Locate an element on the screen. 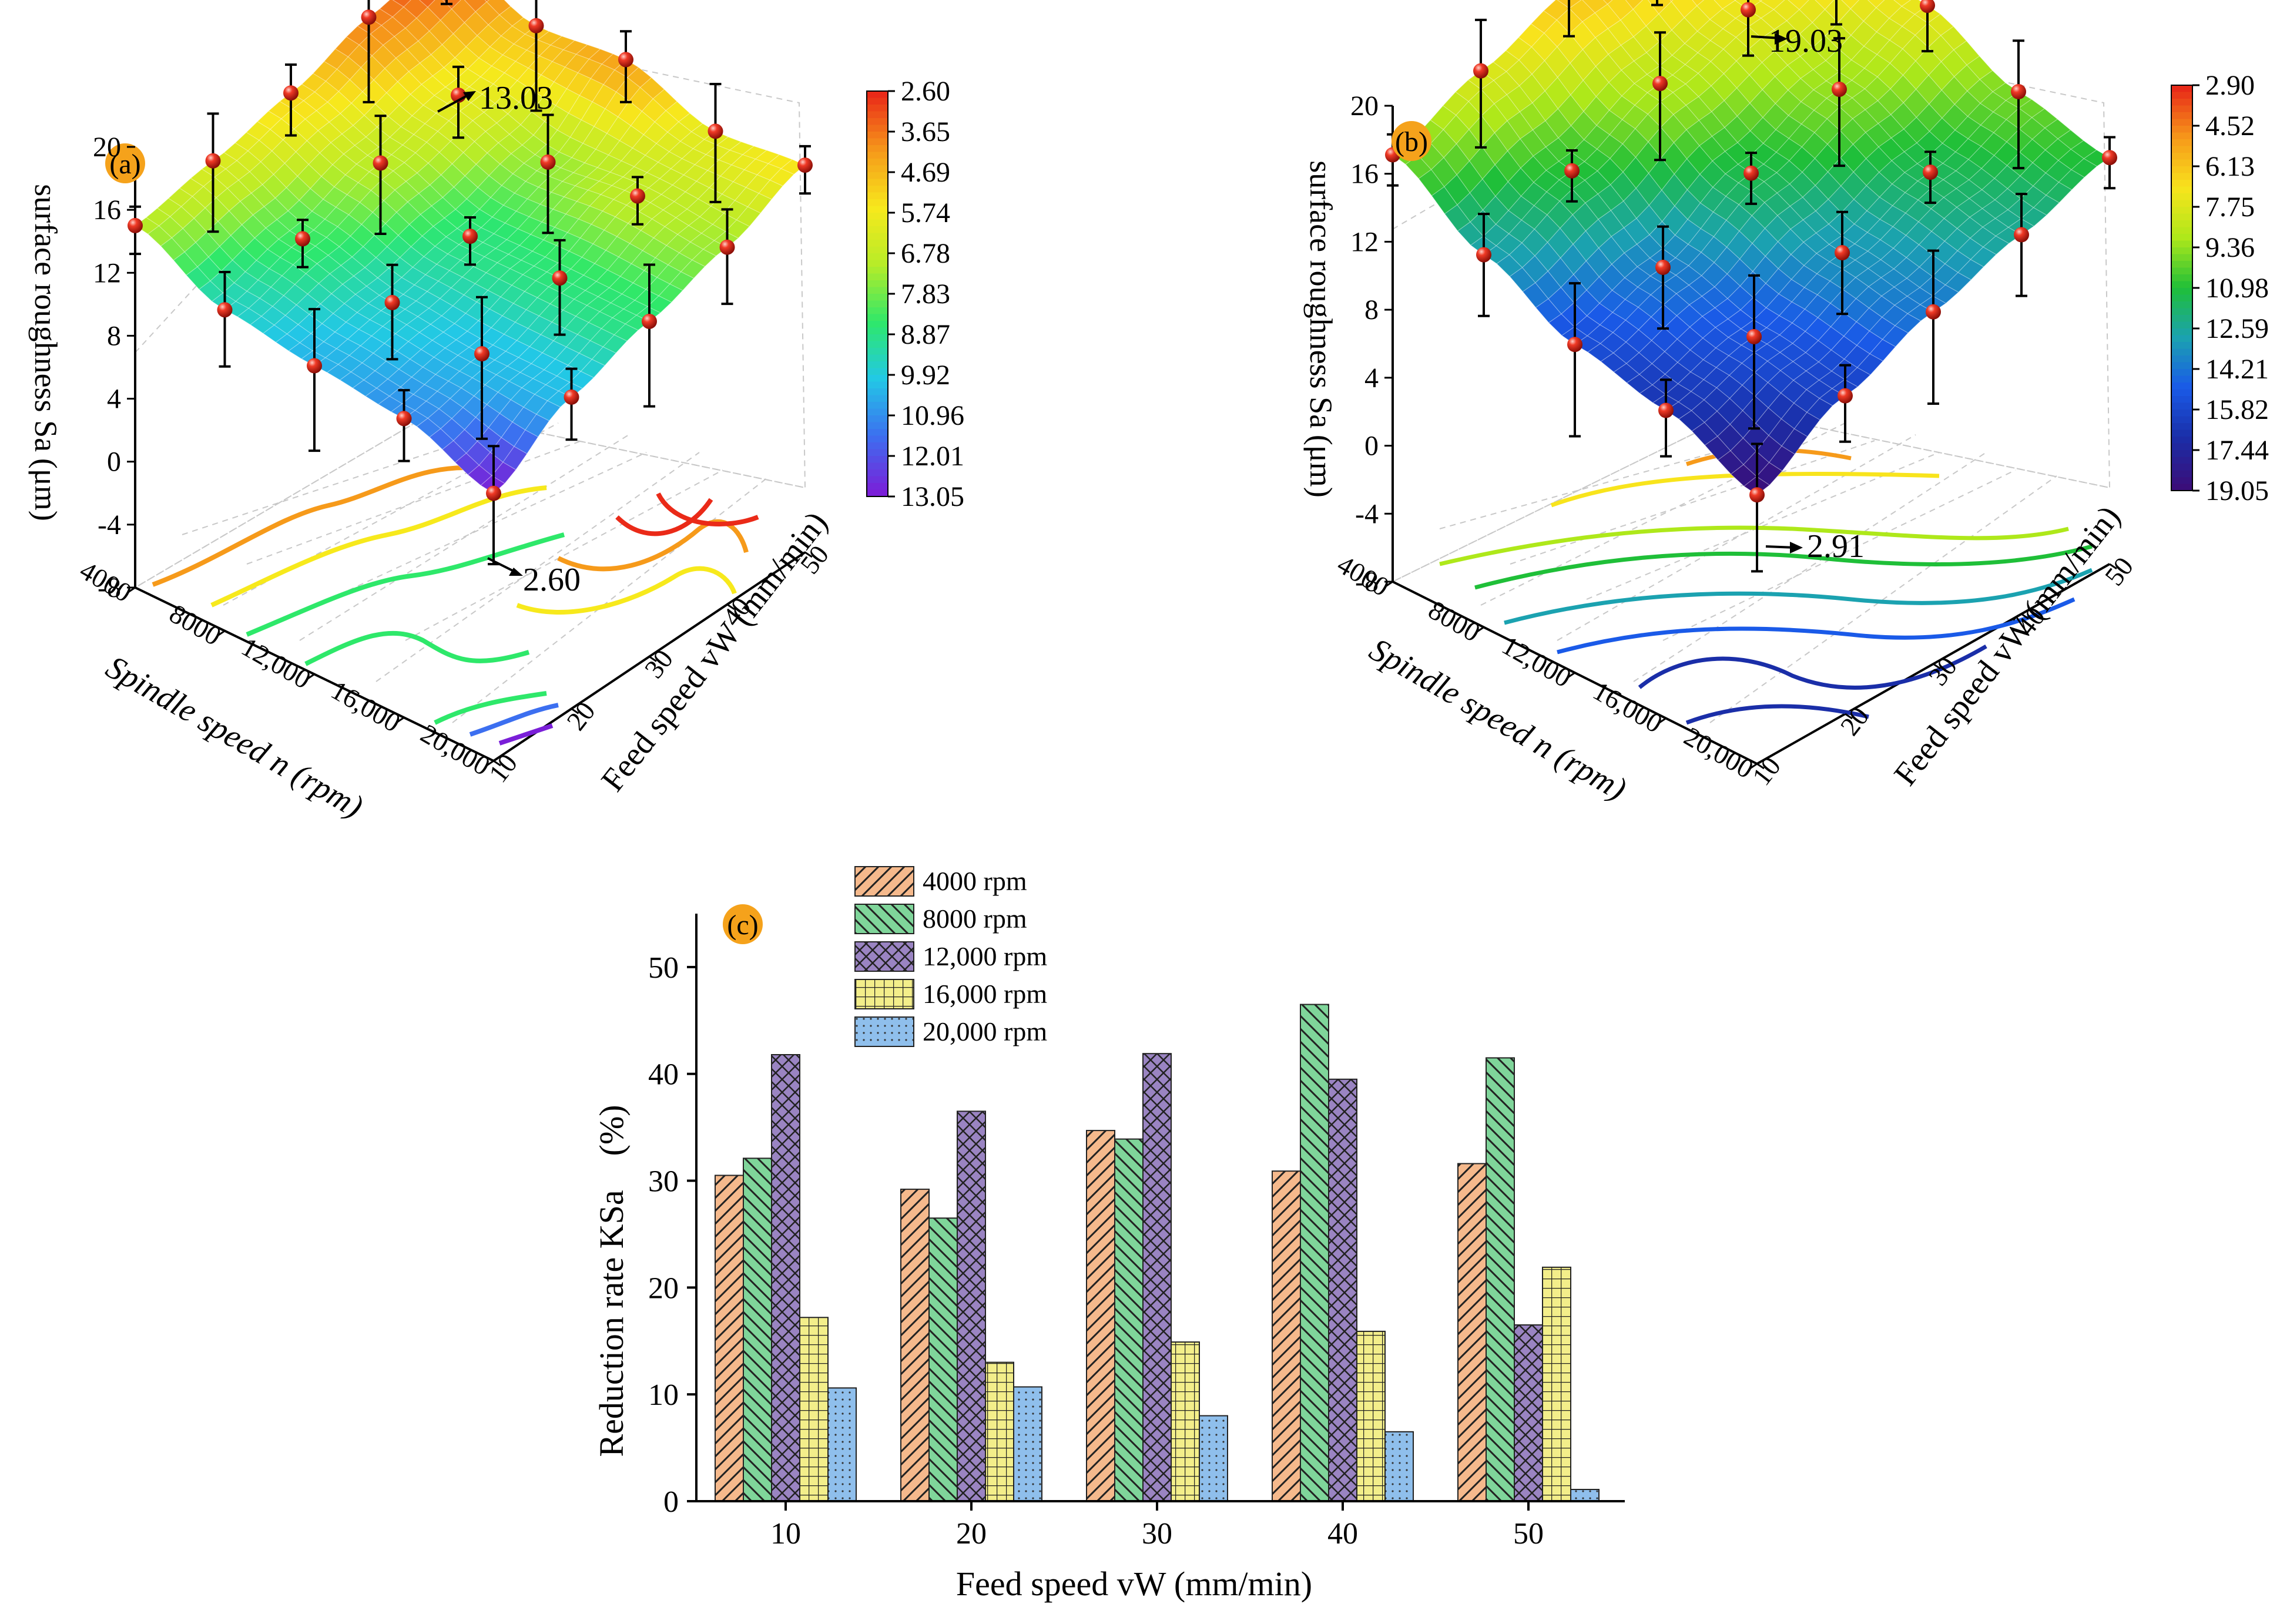  panel-c-y-tick-label: 40 is located at coordinates (663, 1075).